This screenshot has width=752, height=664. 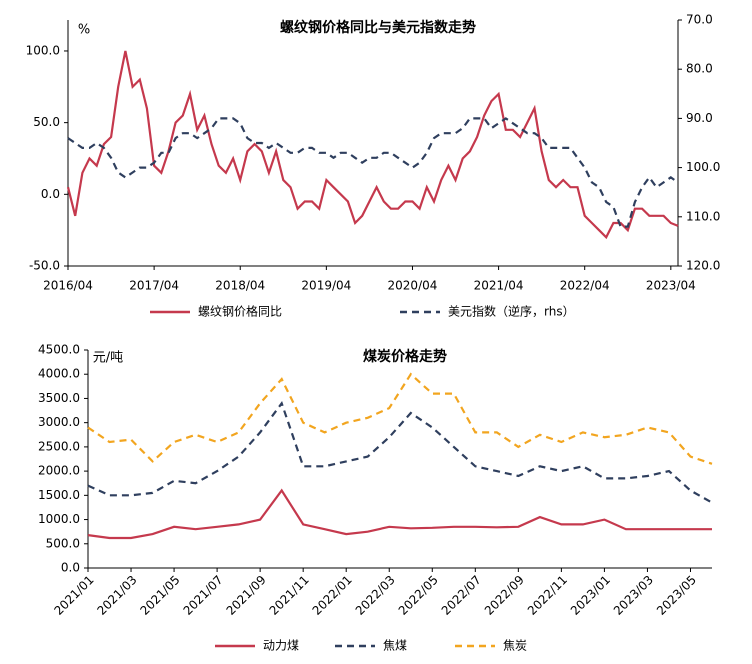 What do you see at coordinates (68, 286) in the screenshot?
I see `x-tick-label: 2016/04` at bounding box center [68, 286].